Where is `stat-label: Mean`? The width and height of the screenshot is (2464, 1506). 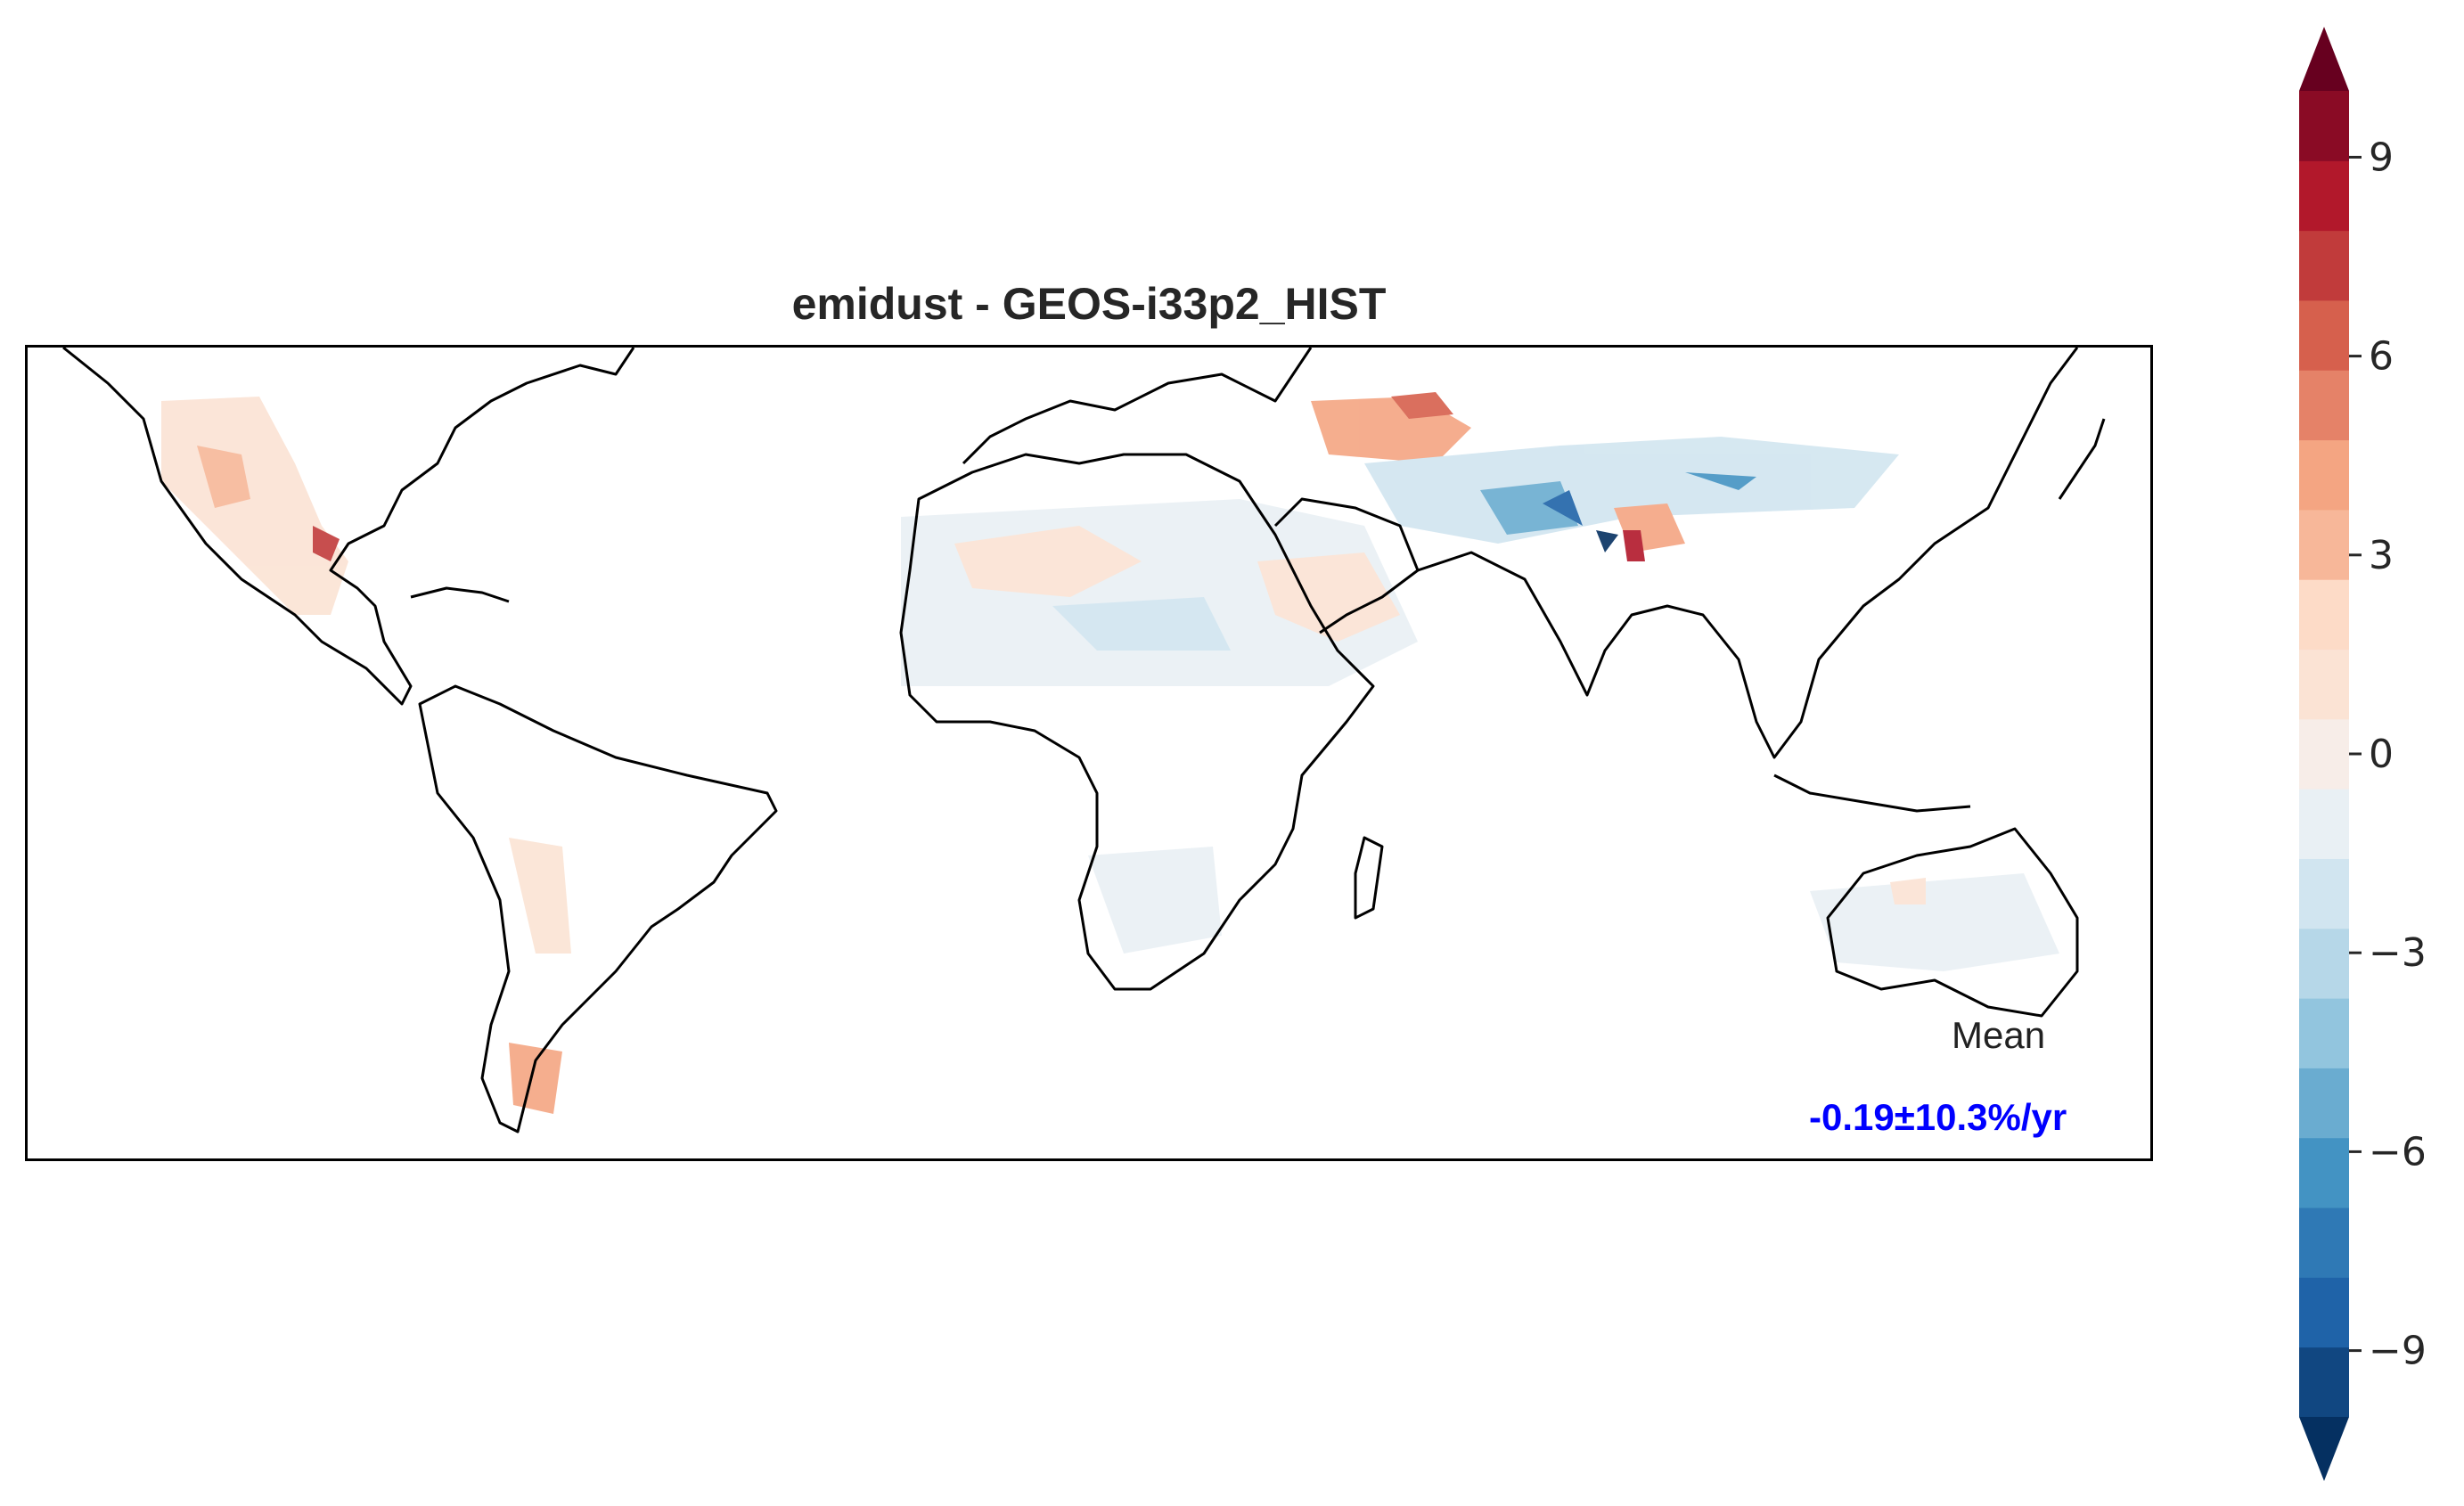 stat-label: Mean is located at coordinates (1999, 1035).